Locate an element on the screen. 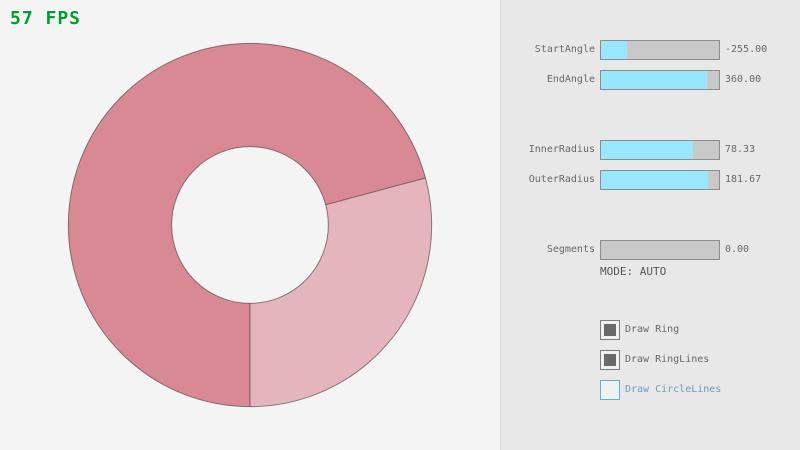 This screenshot has width=800, height=450. start-angle-value: -255.00 is located at coordinates (746, 49).